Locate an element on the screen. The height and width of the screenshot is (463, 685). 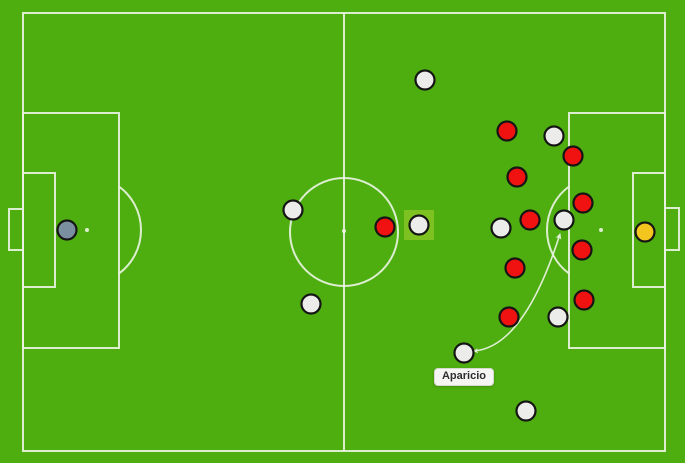
goal-area-left is located at coordinates (39, 230).